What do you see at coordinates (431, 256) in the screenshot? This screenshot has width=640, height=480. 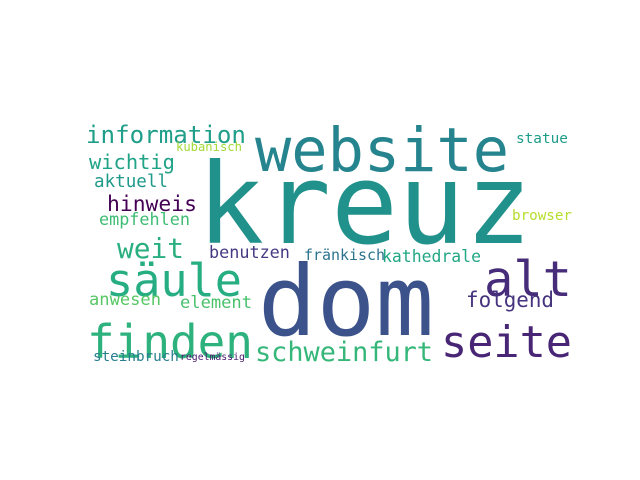 I see `word-kathedrale: kathedrale` at bounding box center [431, 256].